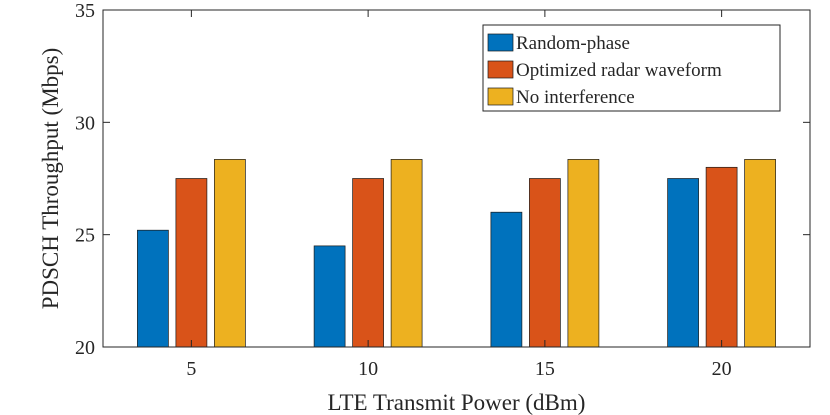 Image resolution: width=830 pixels, height=415 pixels. I want to click on y-tick-label: 20, so click(85, 348).